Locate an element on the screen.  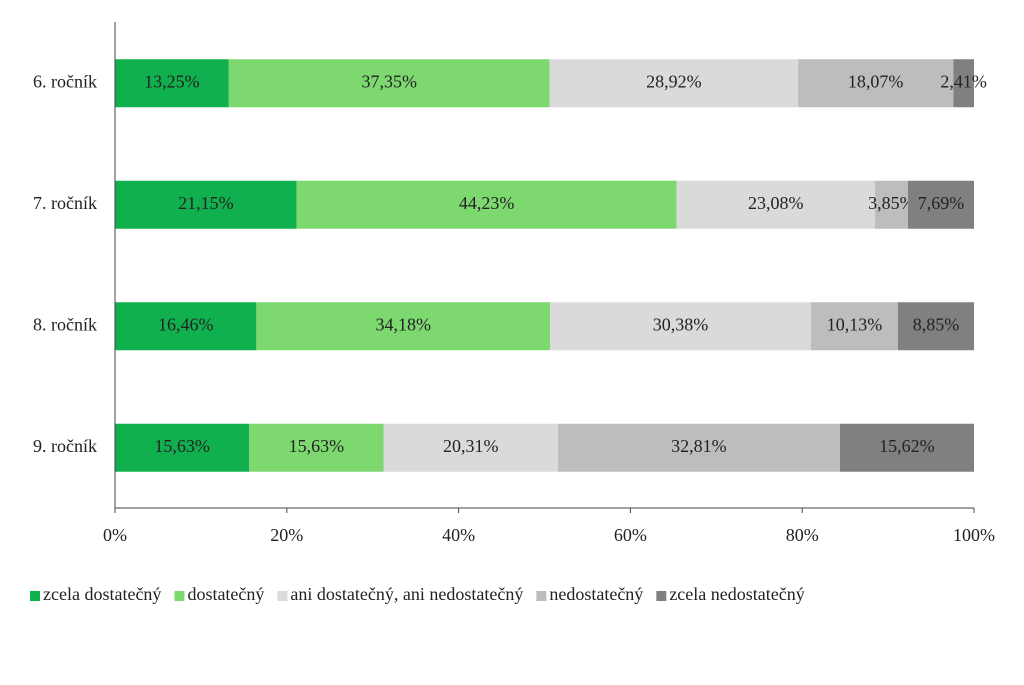
data-label: 18,07% is located at coordinates (876, 81).